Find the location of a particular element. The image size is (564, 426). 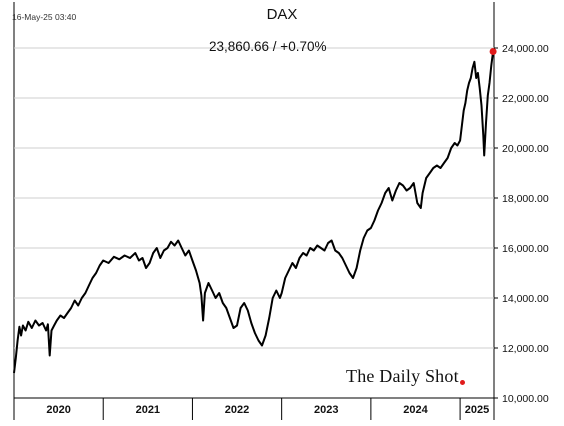

x-category-label: 2022 is located at coordinates (237, 410).